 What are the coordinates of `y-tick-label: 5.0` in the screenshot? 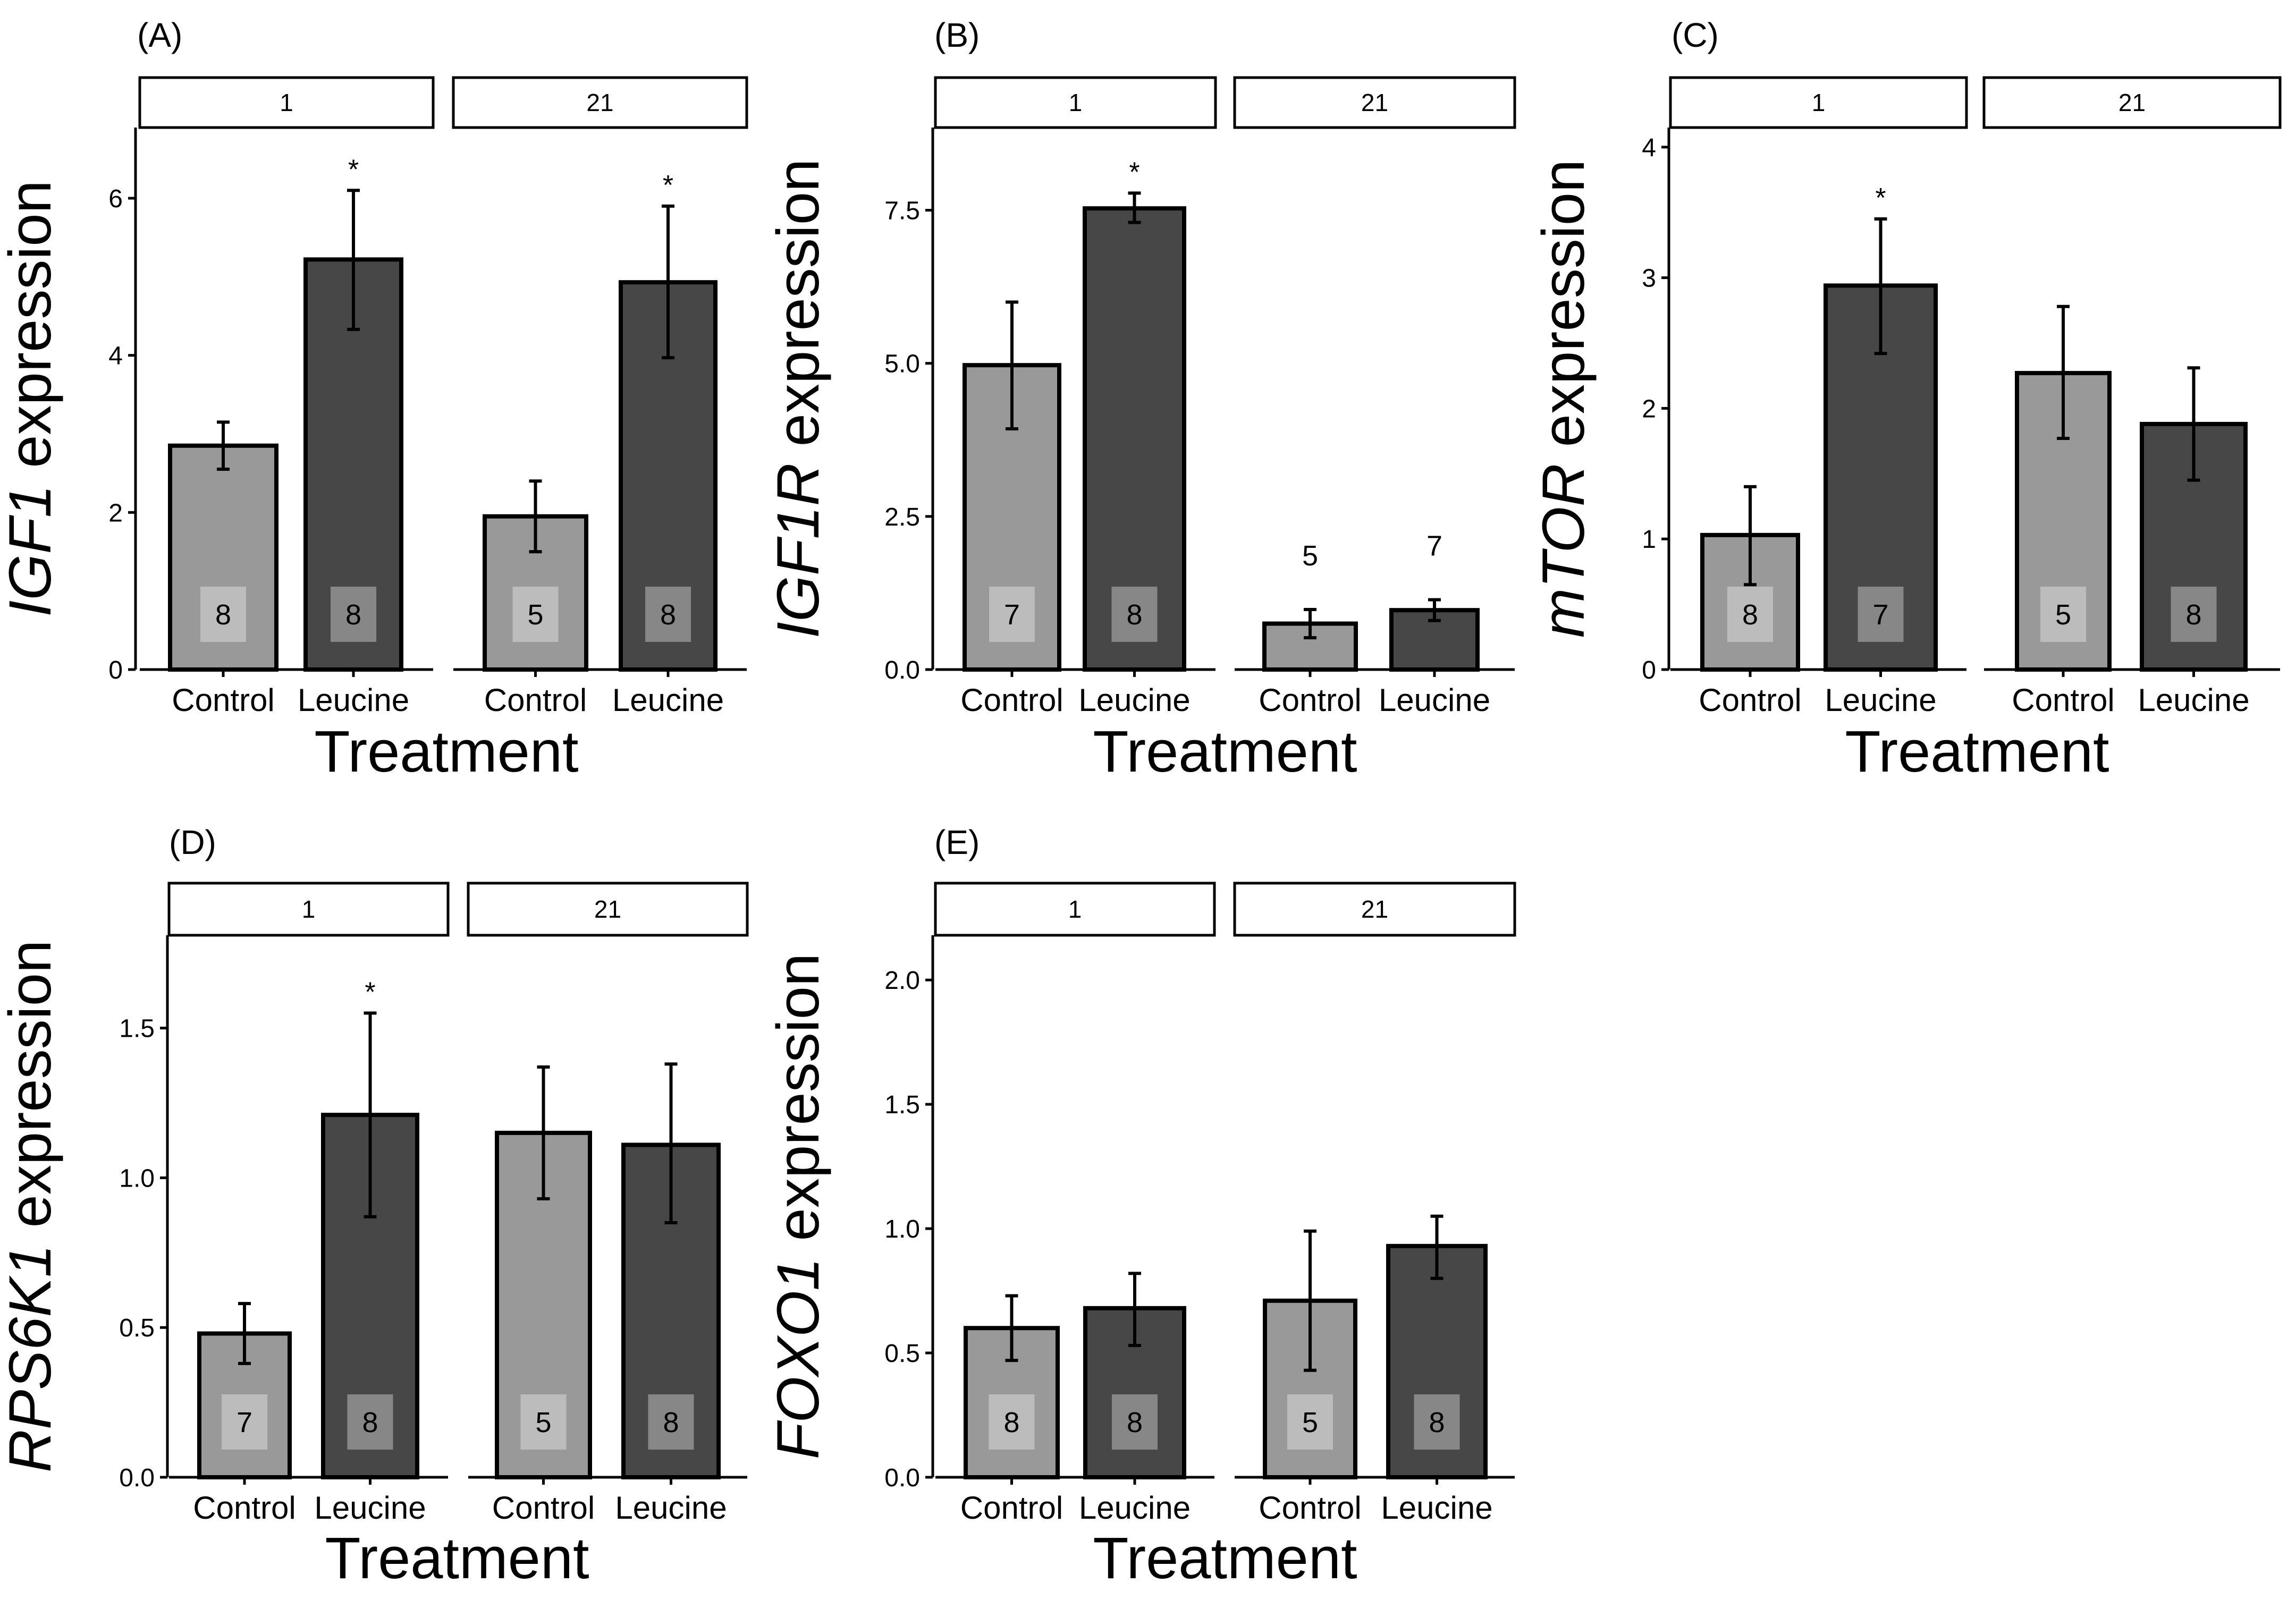 It's located at (902, 364).